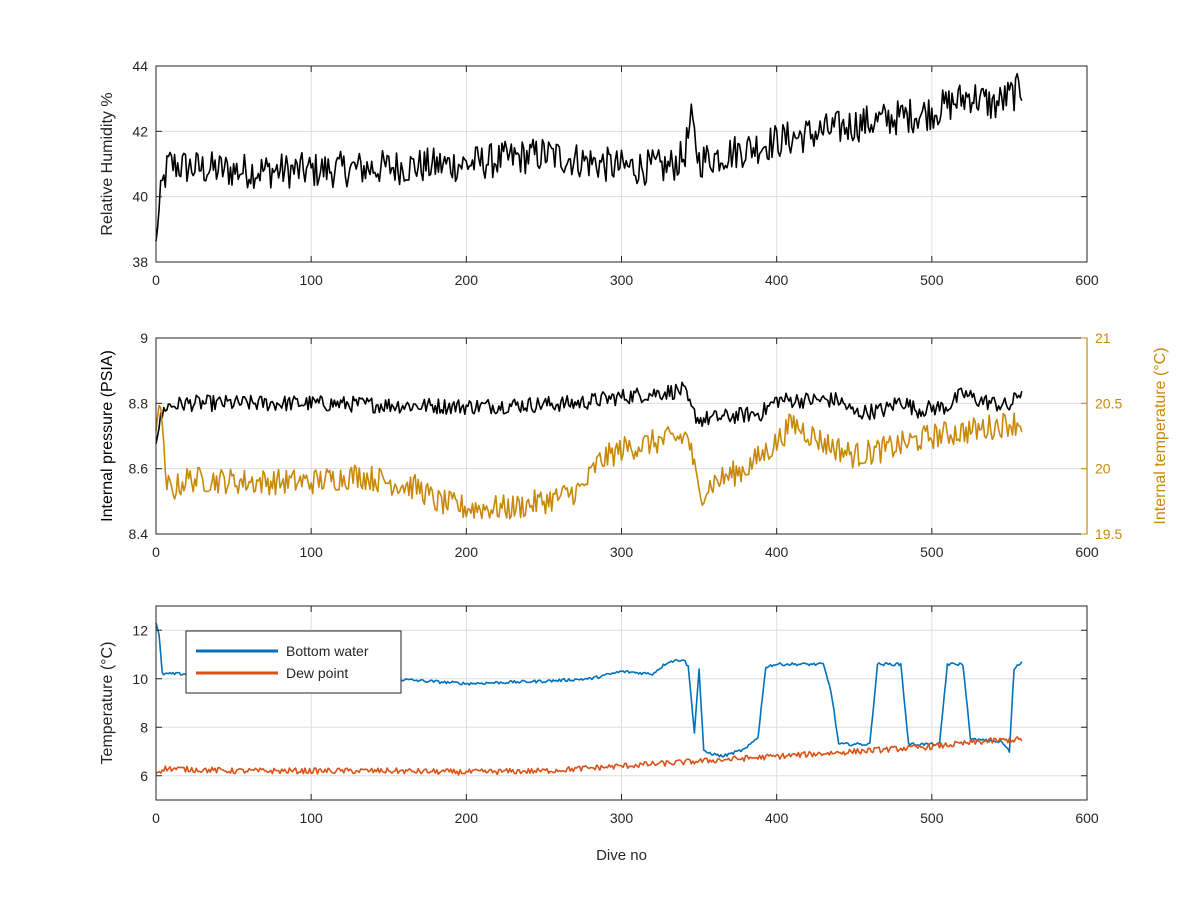 The height and width of the screenshot is (905, 1200). What do you see at coordinates (140, 679) in the screenshot?
I see `y-tick-label: 10` at bounding box center [140, 679].